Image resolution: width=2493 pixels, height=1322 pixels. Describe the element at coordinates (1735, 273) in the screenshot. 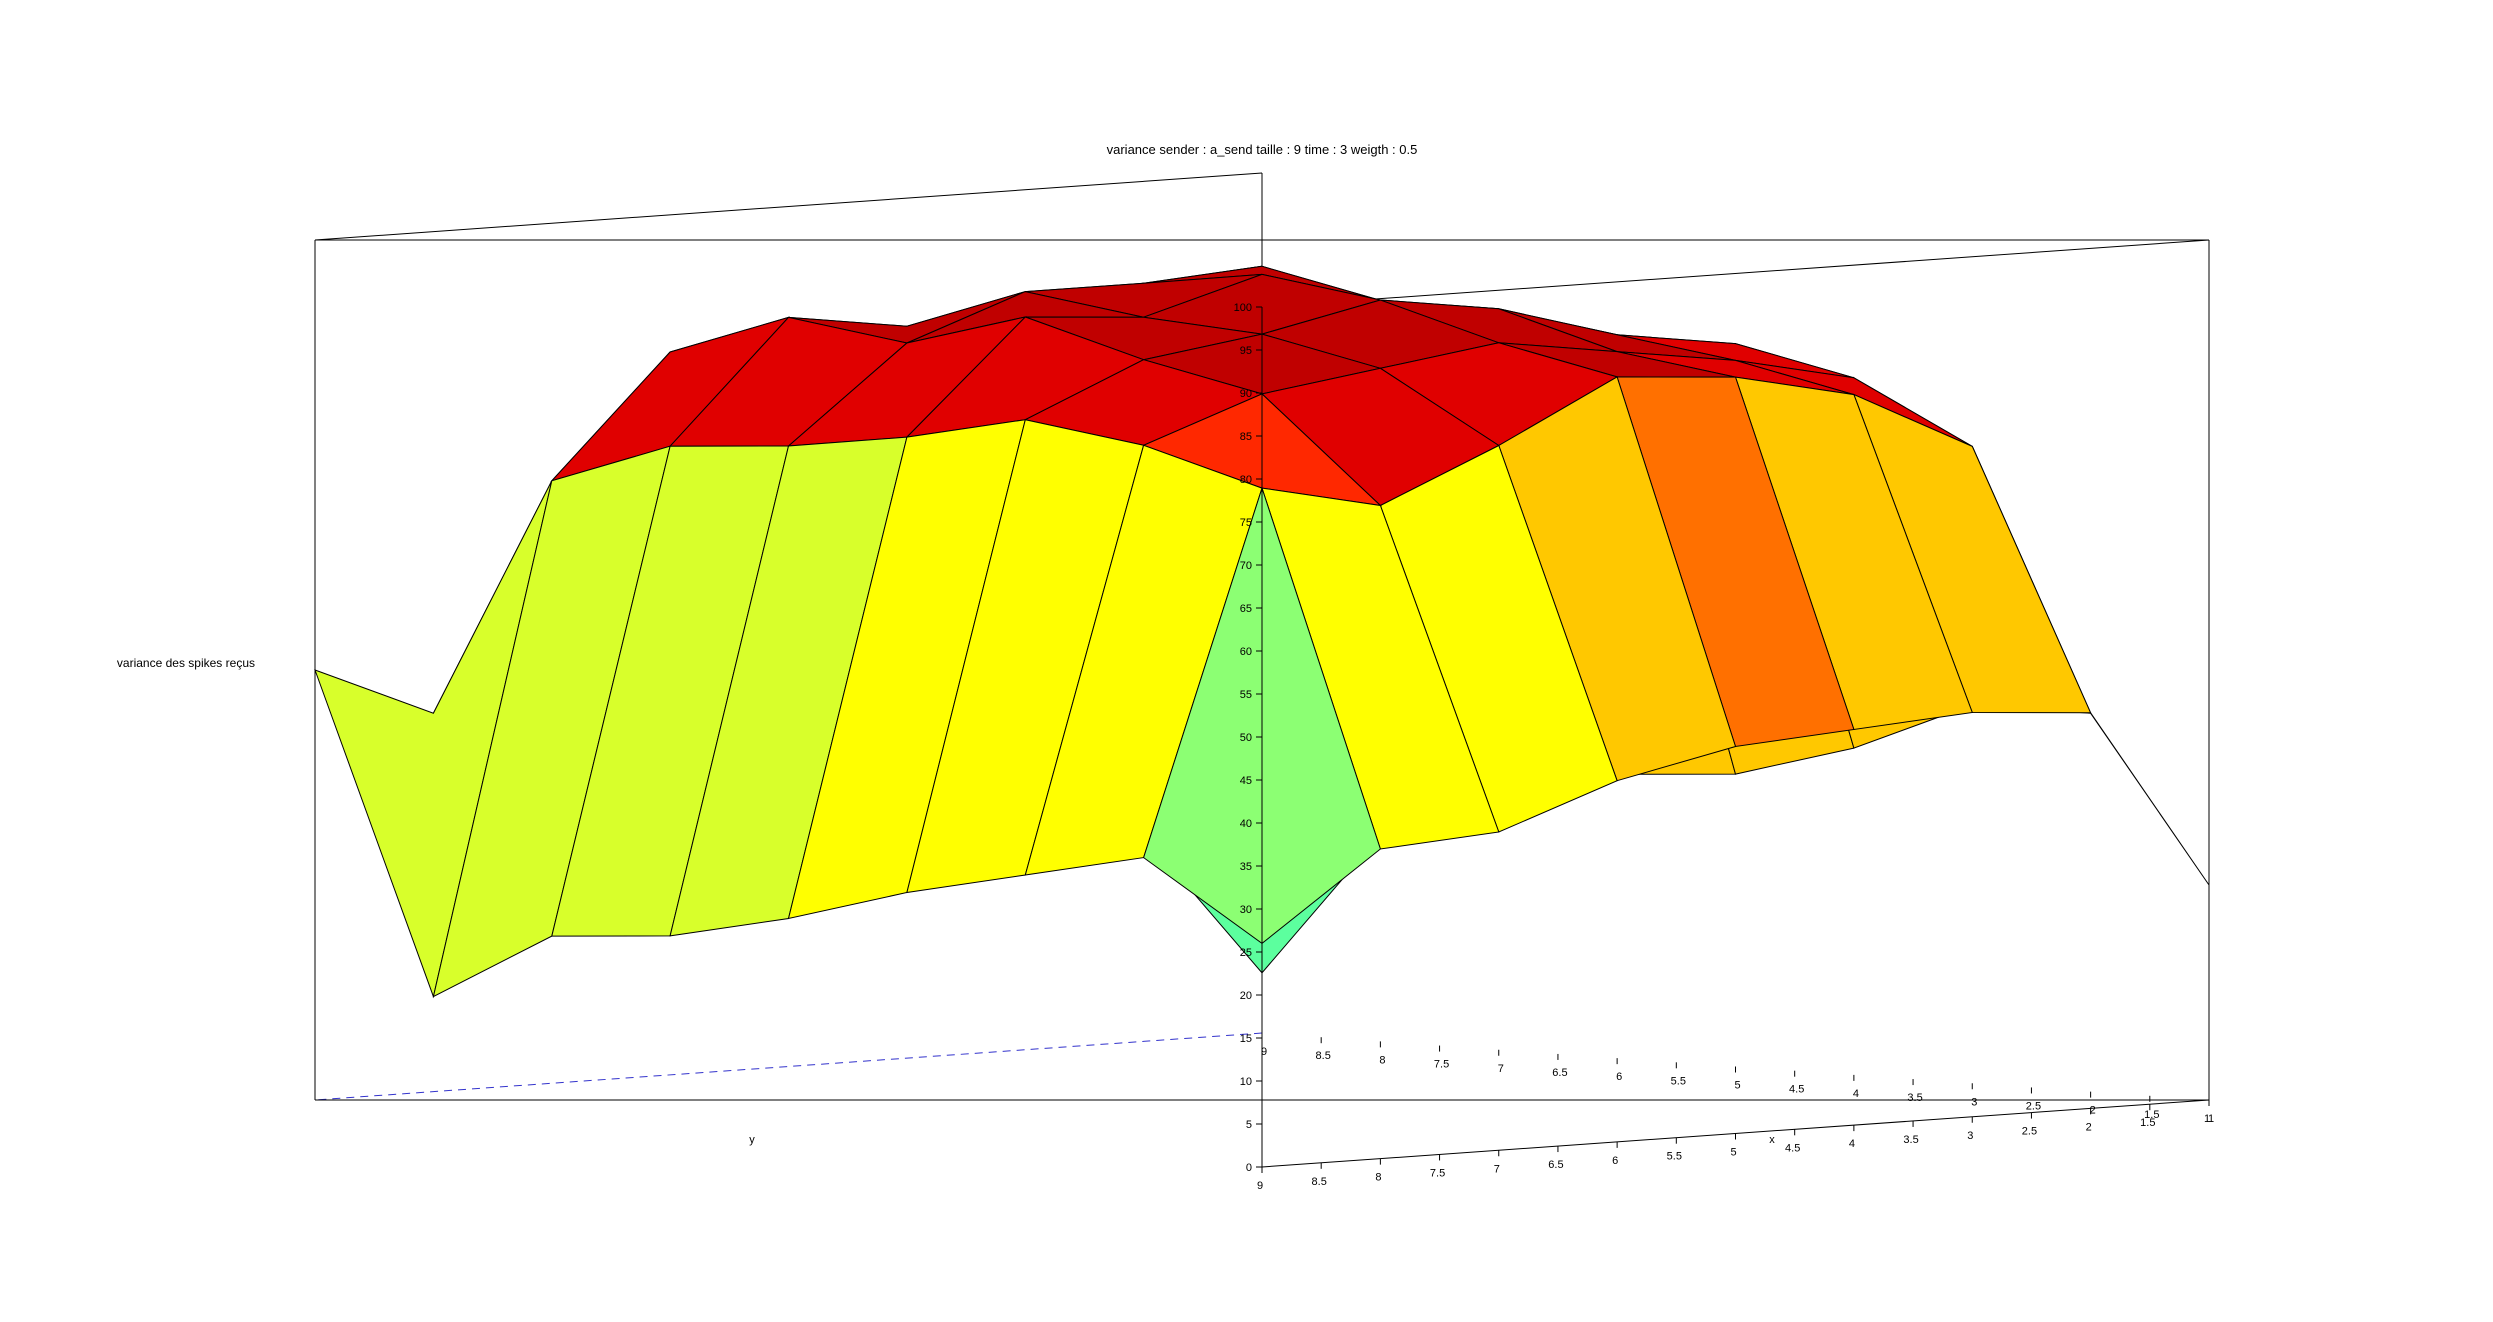

I see `top-edge-front-left` at that location.